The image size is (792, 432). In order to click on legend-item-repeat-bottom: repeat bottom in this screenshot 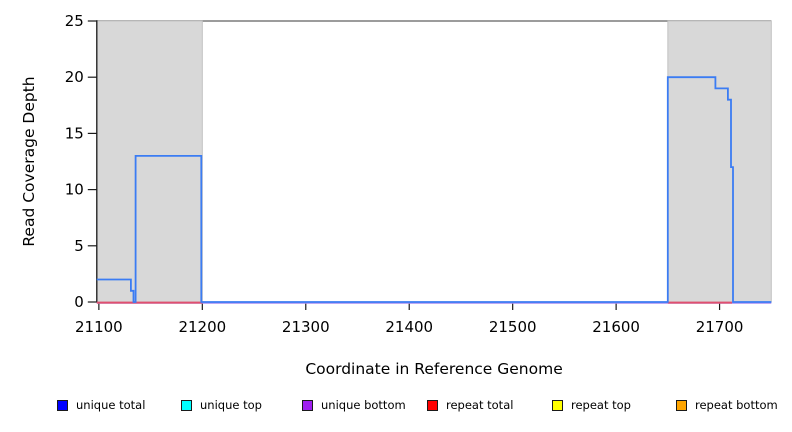, I will do `click(727, 405)`.